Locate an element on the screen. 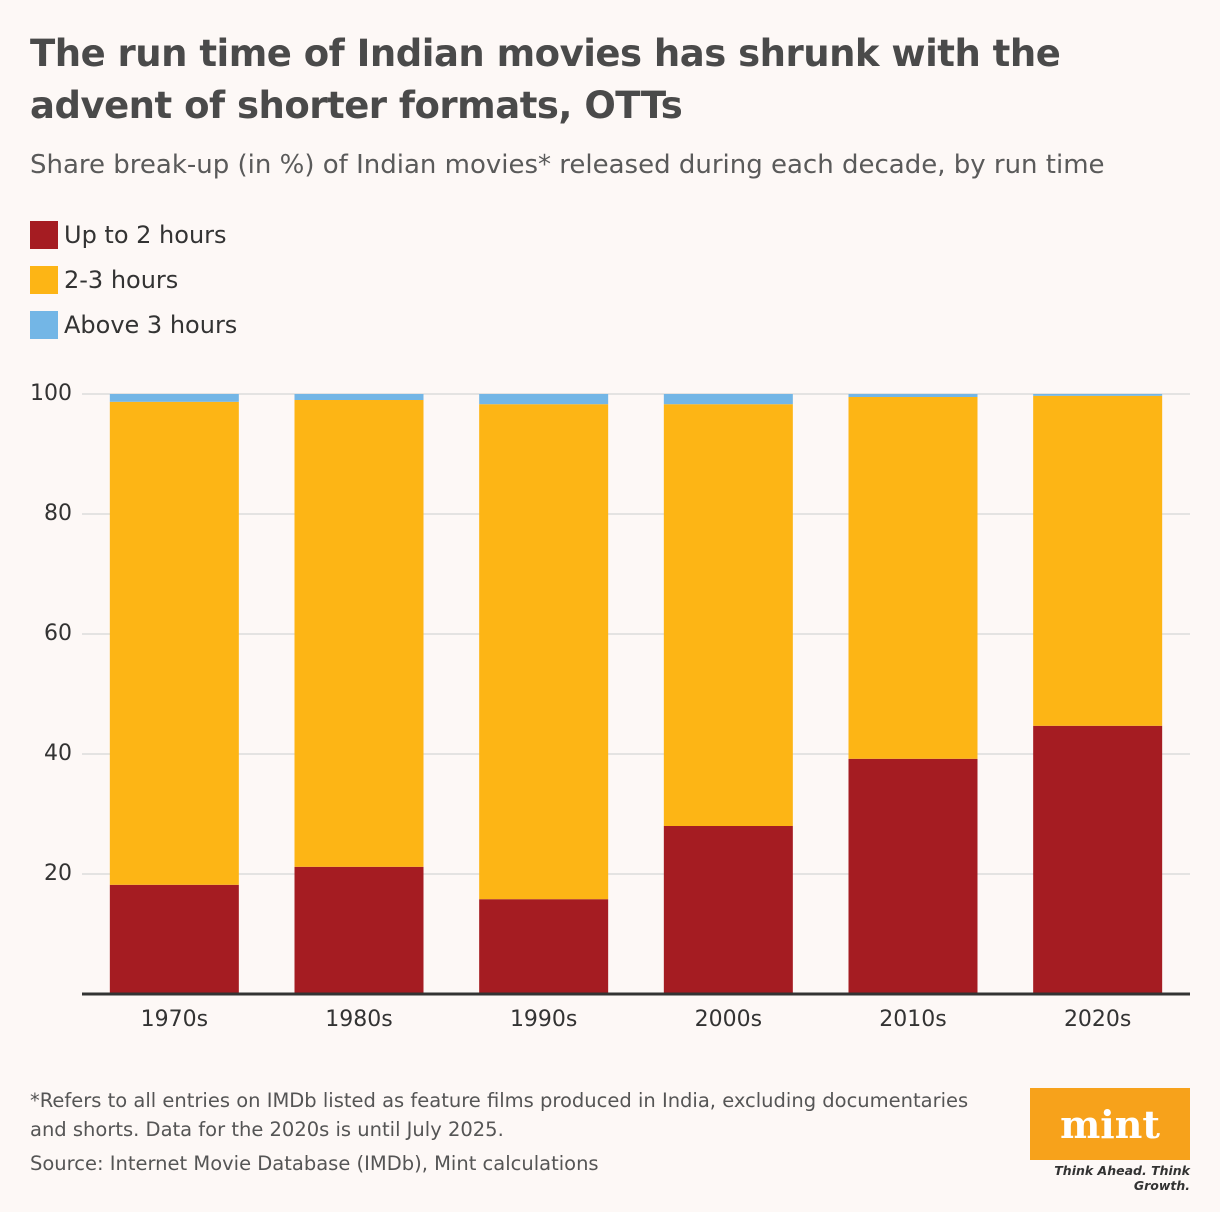  x-tick-label: 2000s is located at coordinates (728, 1019).